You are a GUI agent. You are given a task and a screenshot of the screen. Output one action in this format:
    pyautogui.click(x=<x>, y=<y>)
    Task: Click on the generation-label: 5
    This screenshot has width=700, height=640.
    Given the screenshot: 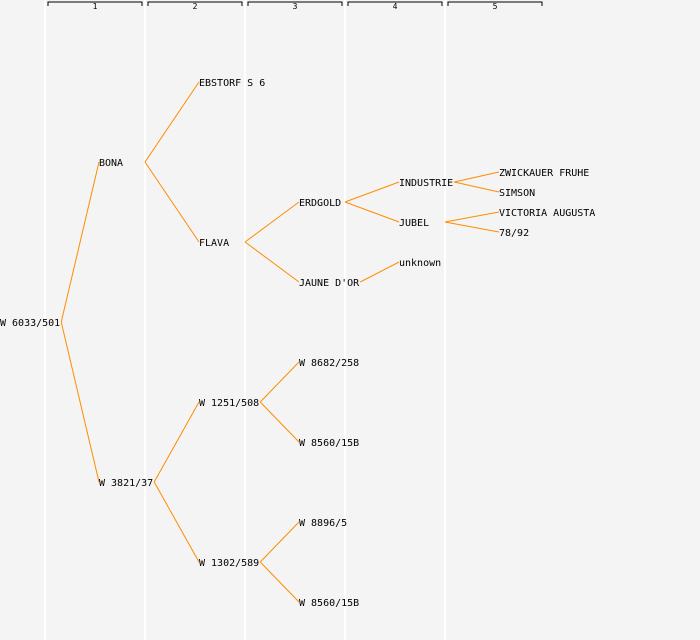 What is the action you would take?
    pyautogui.click(x=495, y=6)
    